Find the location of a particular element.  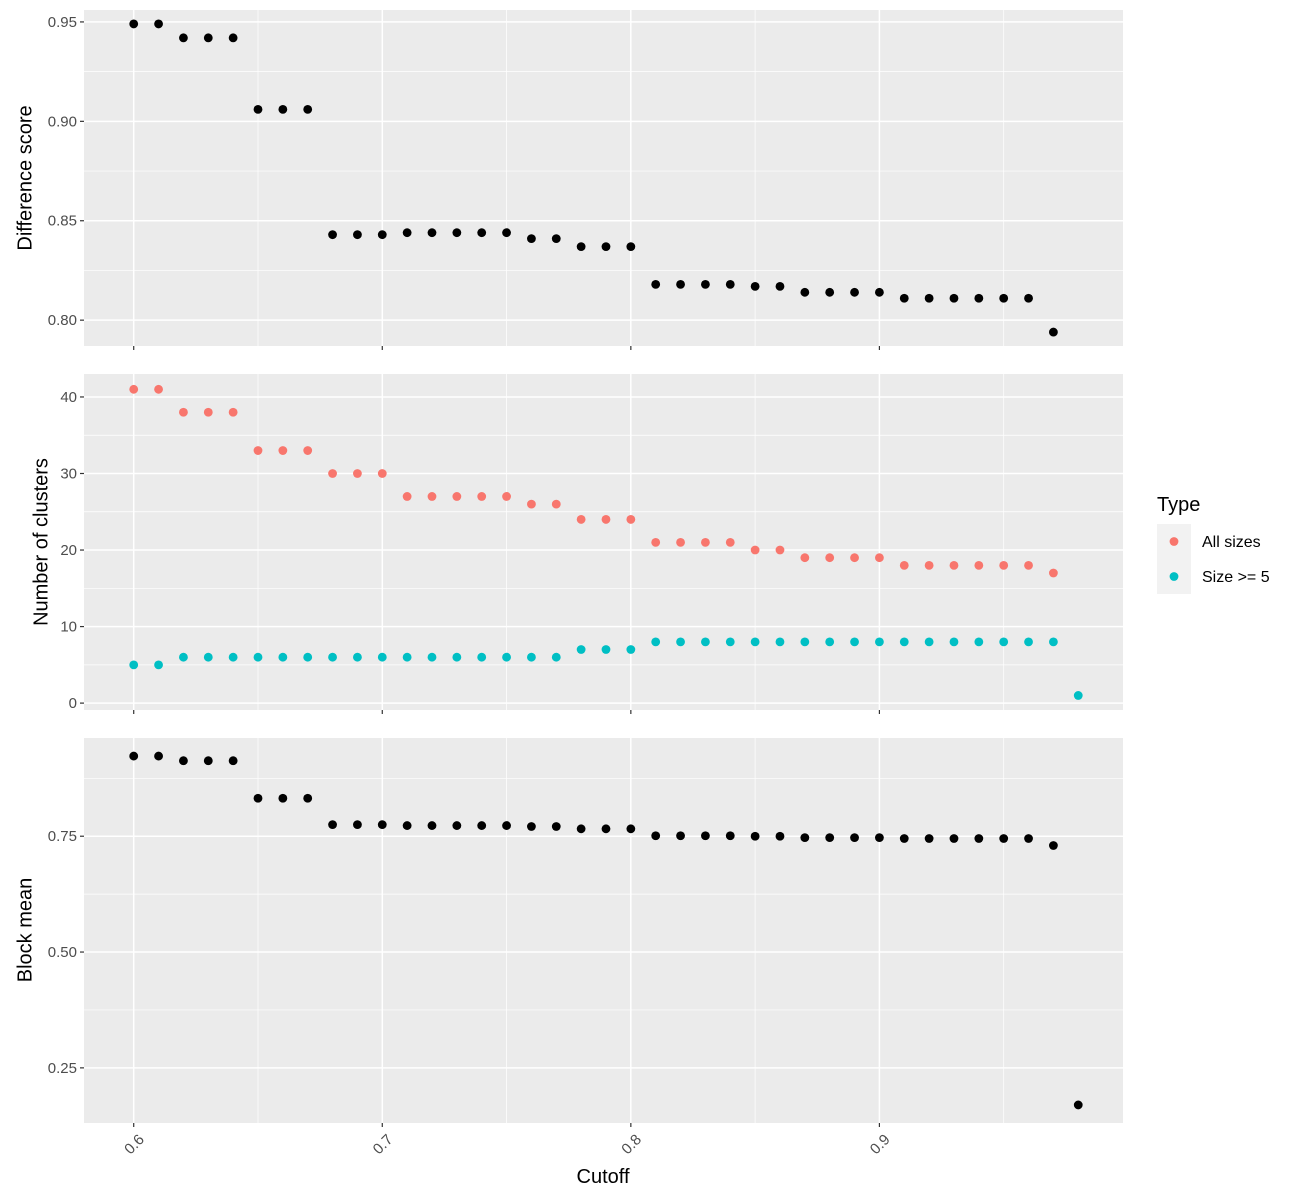

y-tick-label: 0.50 is located at coordinates (62, 952).